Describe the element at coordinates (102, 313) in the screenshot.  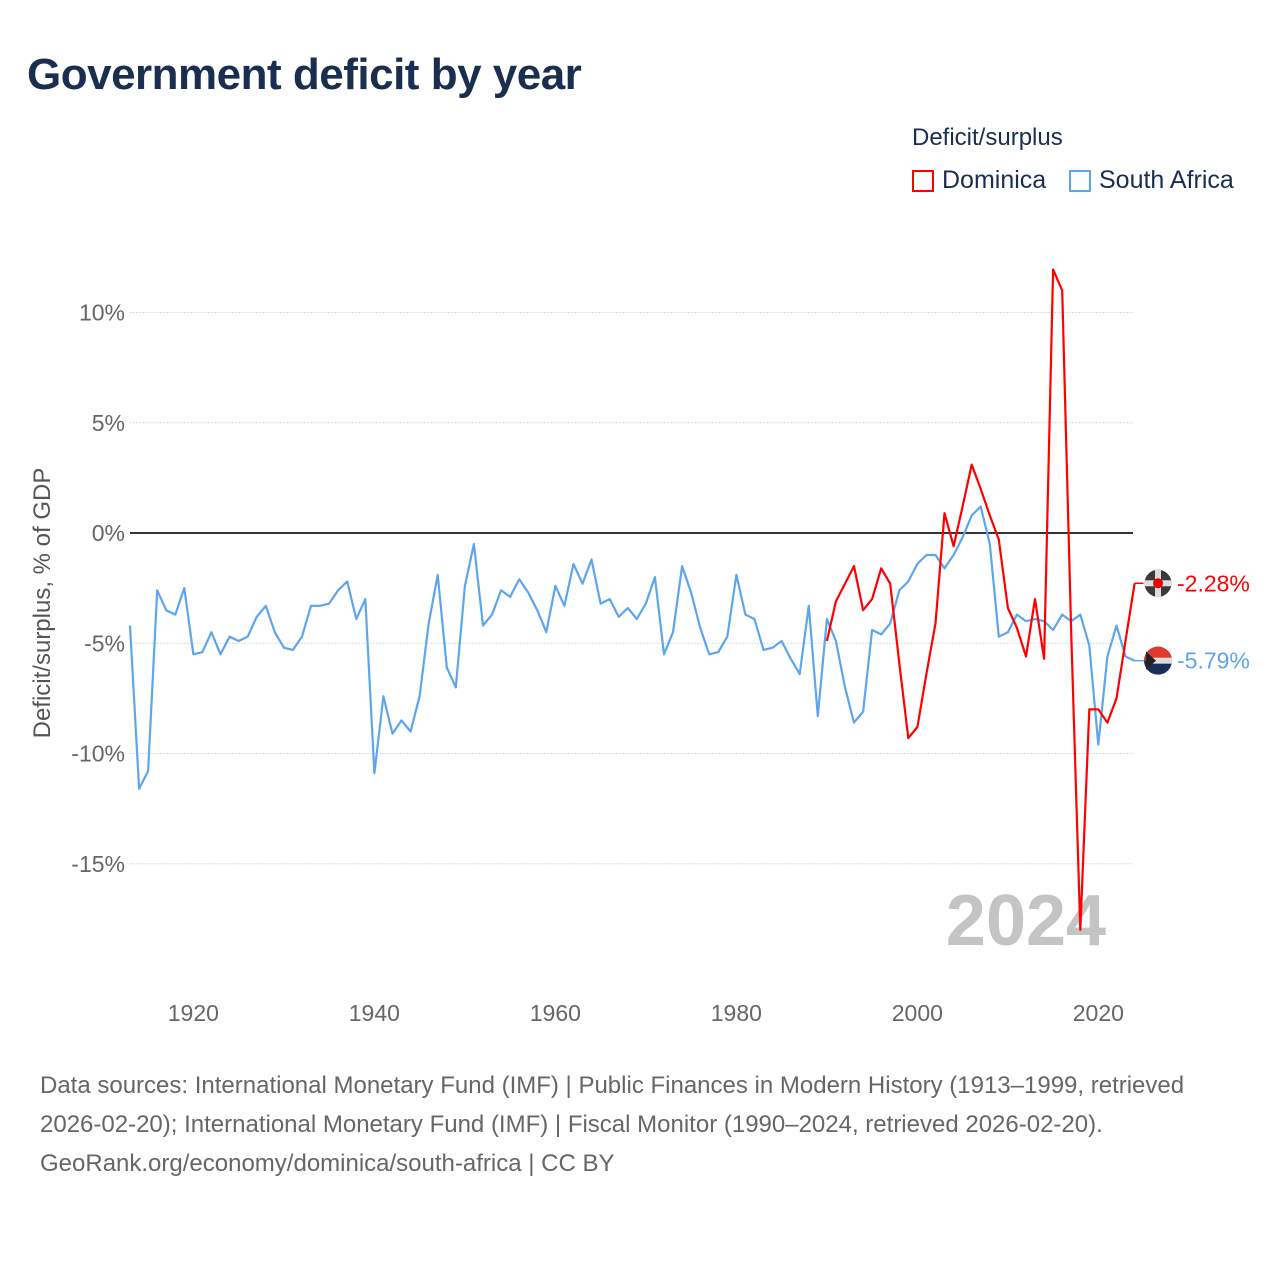
I see `y-tick-label: 10%` at that location.